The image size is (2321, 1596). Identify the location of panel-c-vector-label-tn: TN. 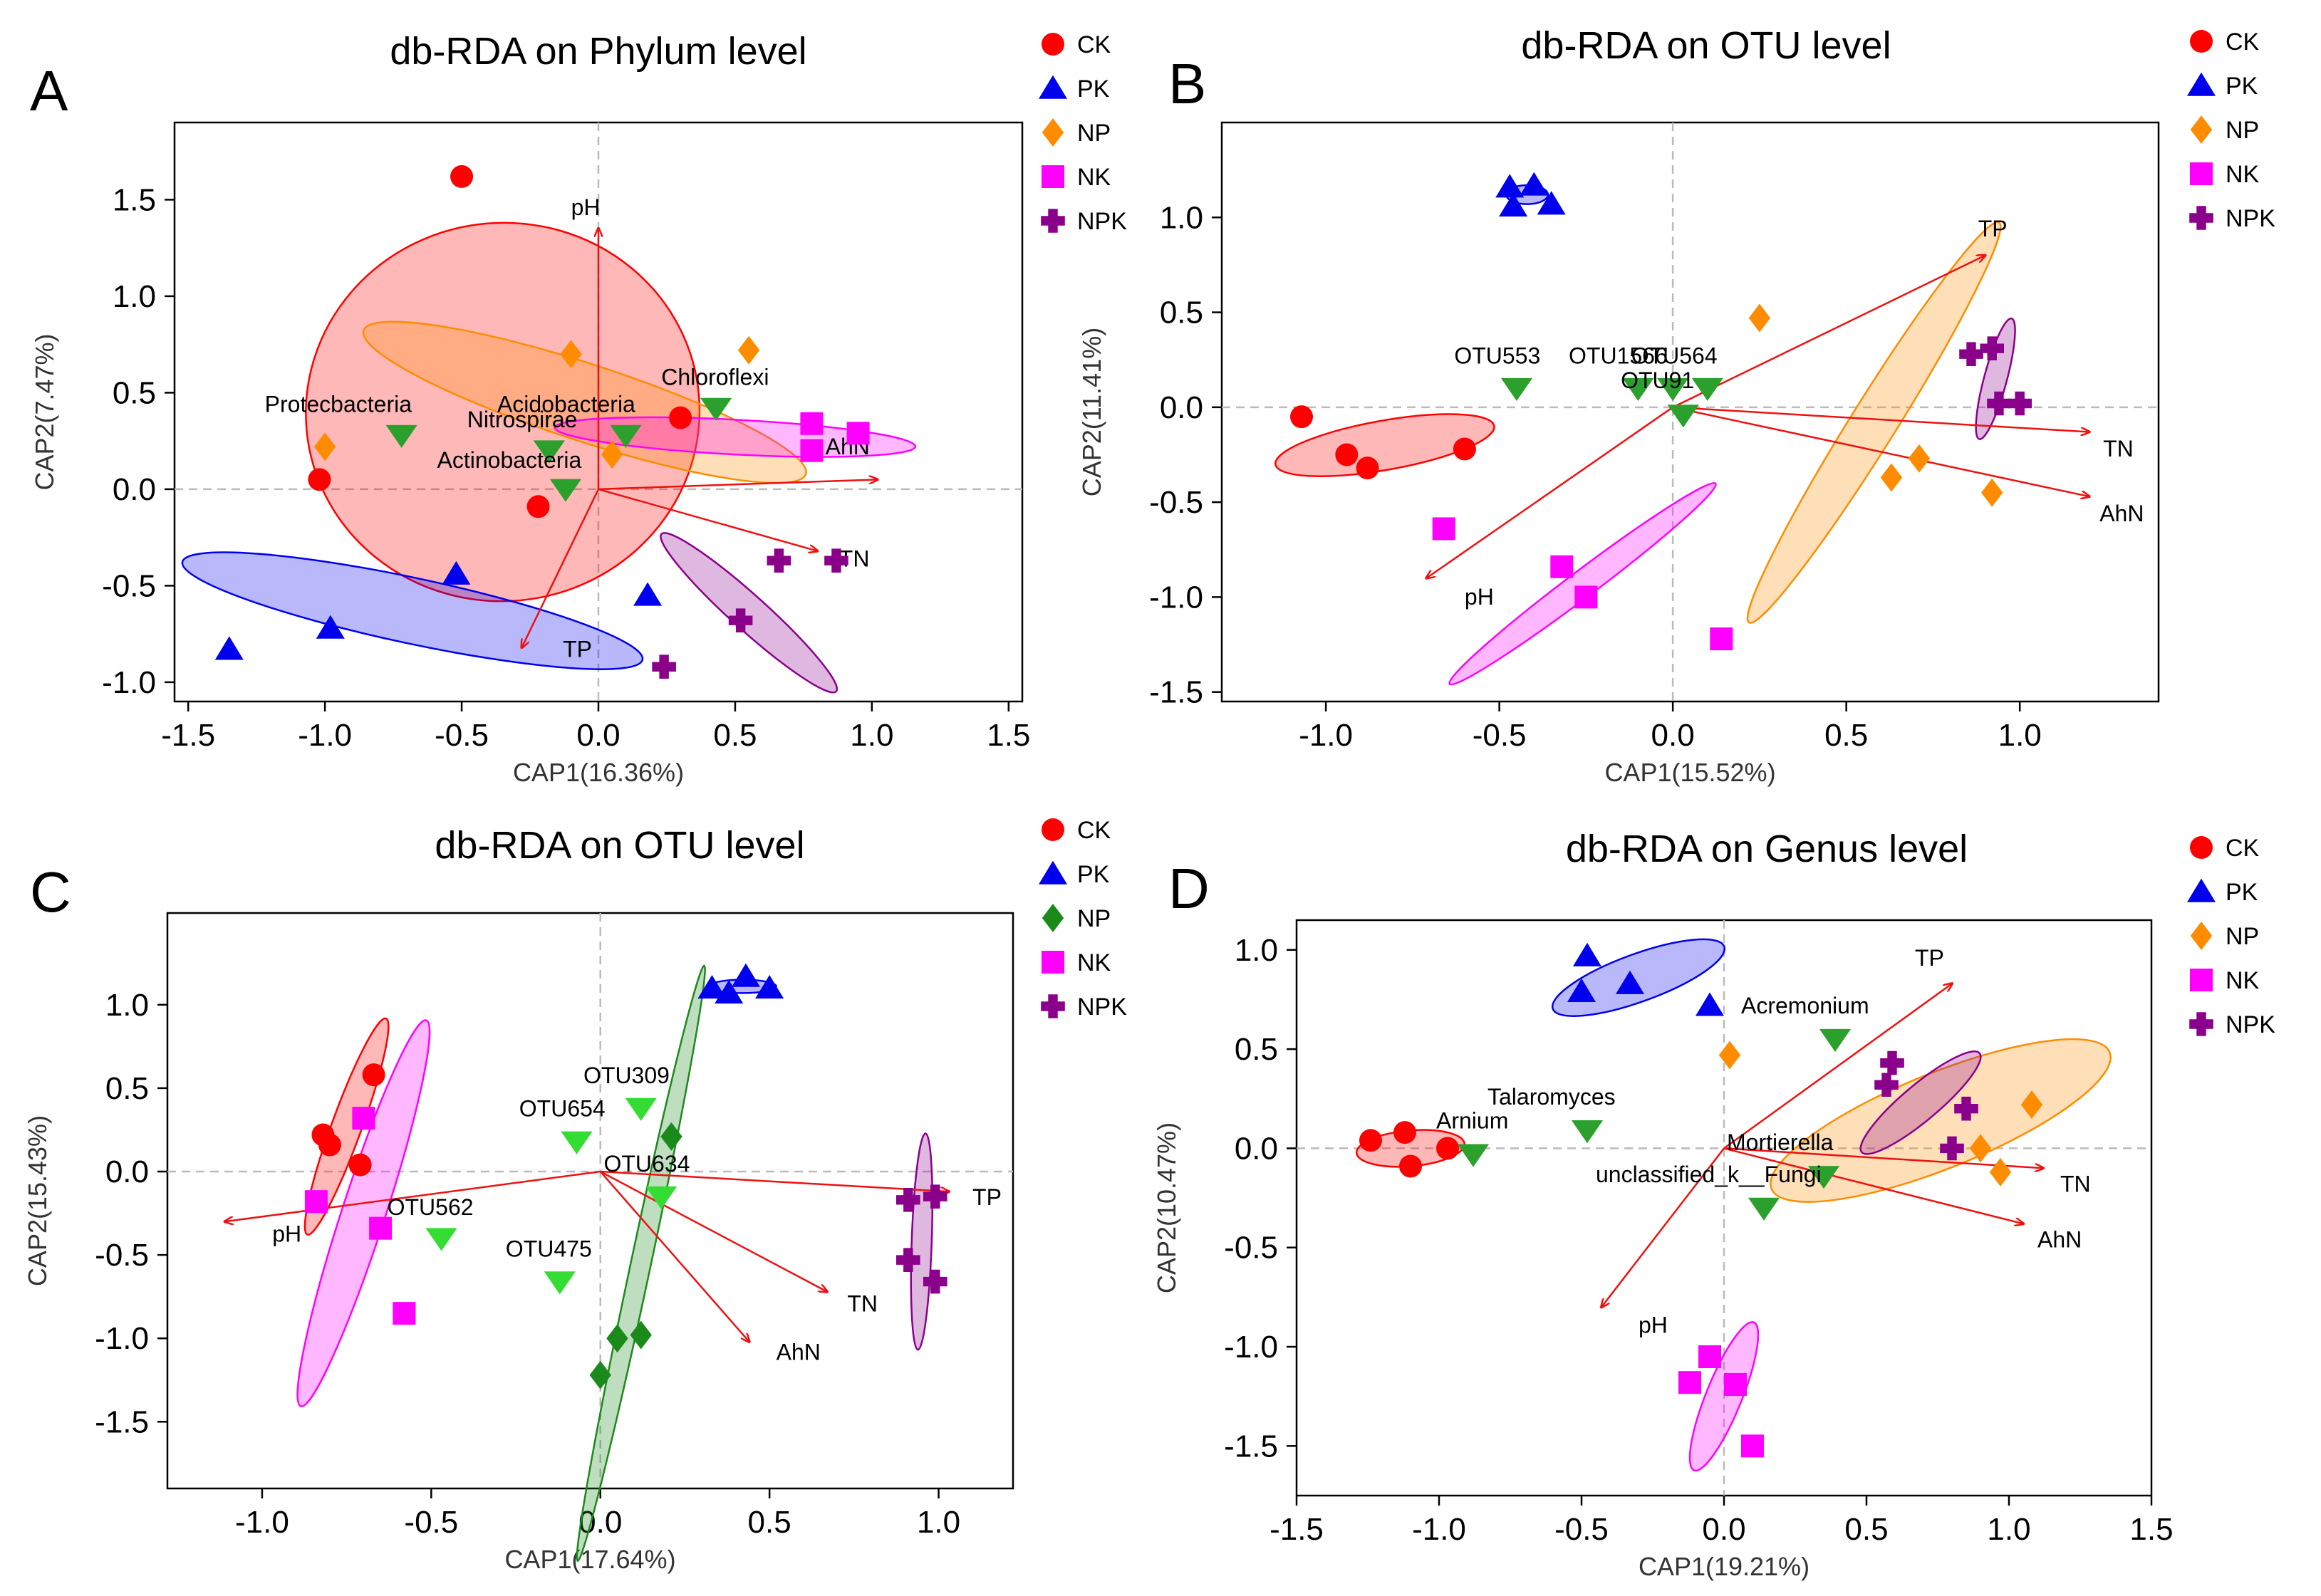
(862, 1304).